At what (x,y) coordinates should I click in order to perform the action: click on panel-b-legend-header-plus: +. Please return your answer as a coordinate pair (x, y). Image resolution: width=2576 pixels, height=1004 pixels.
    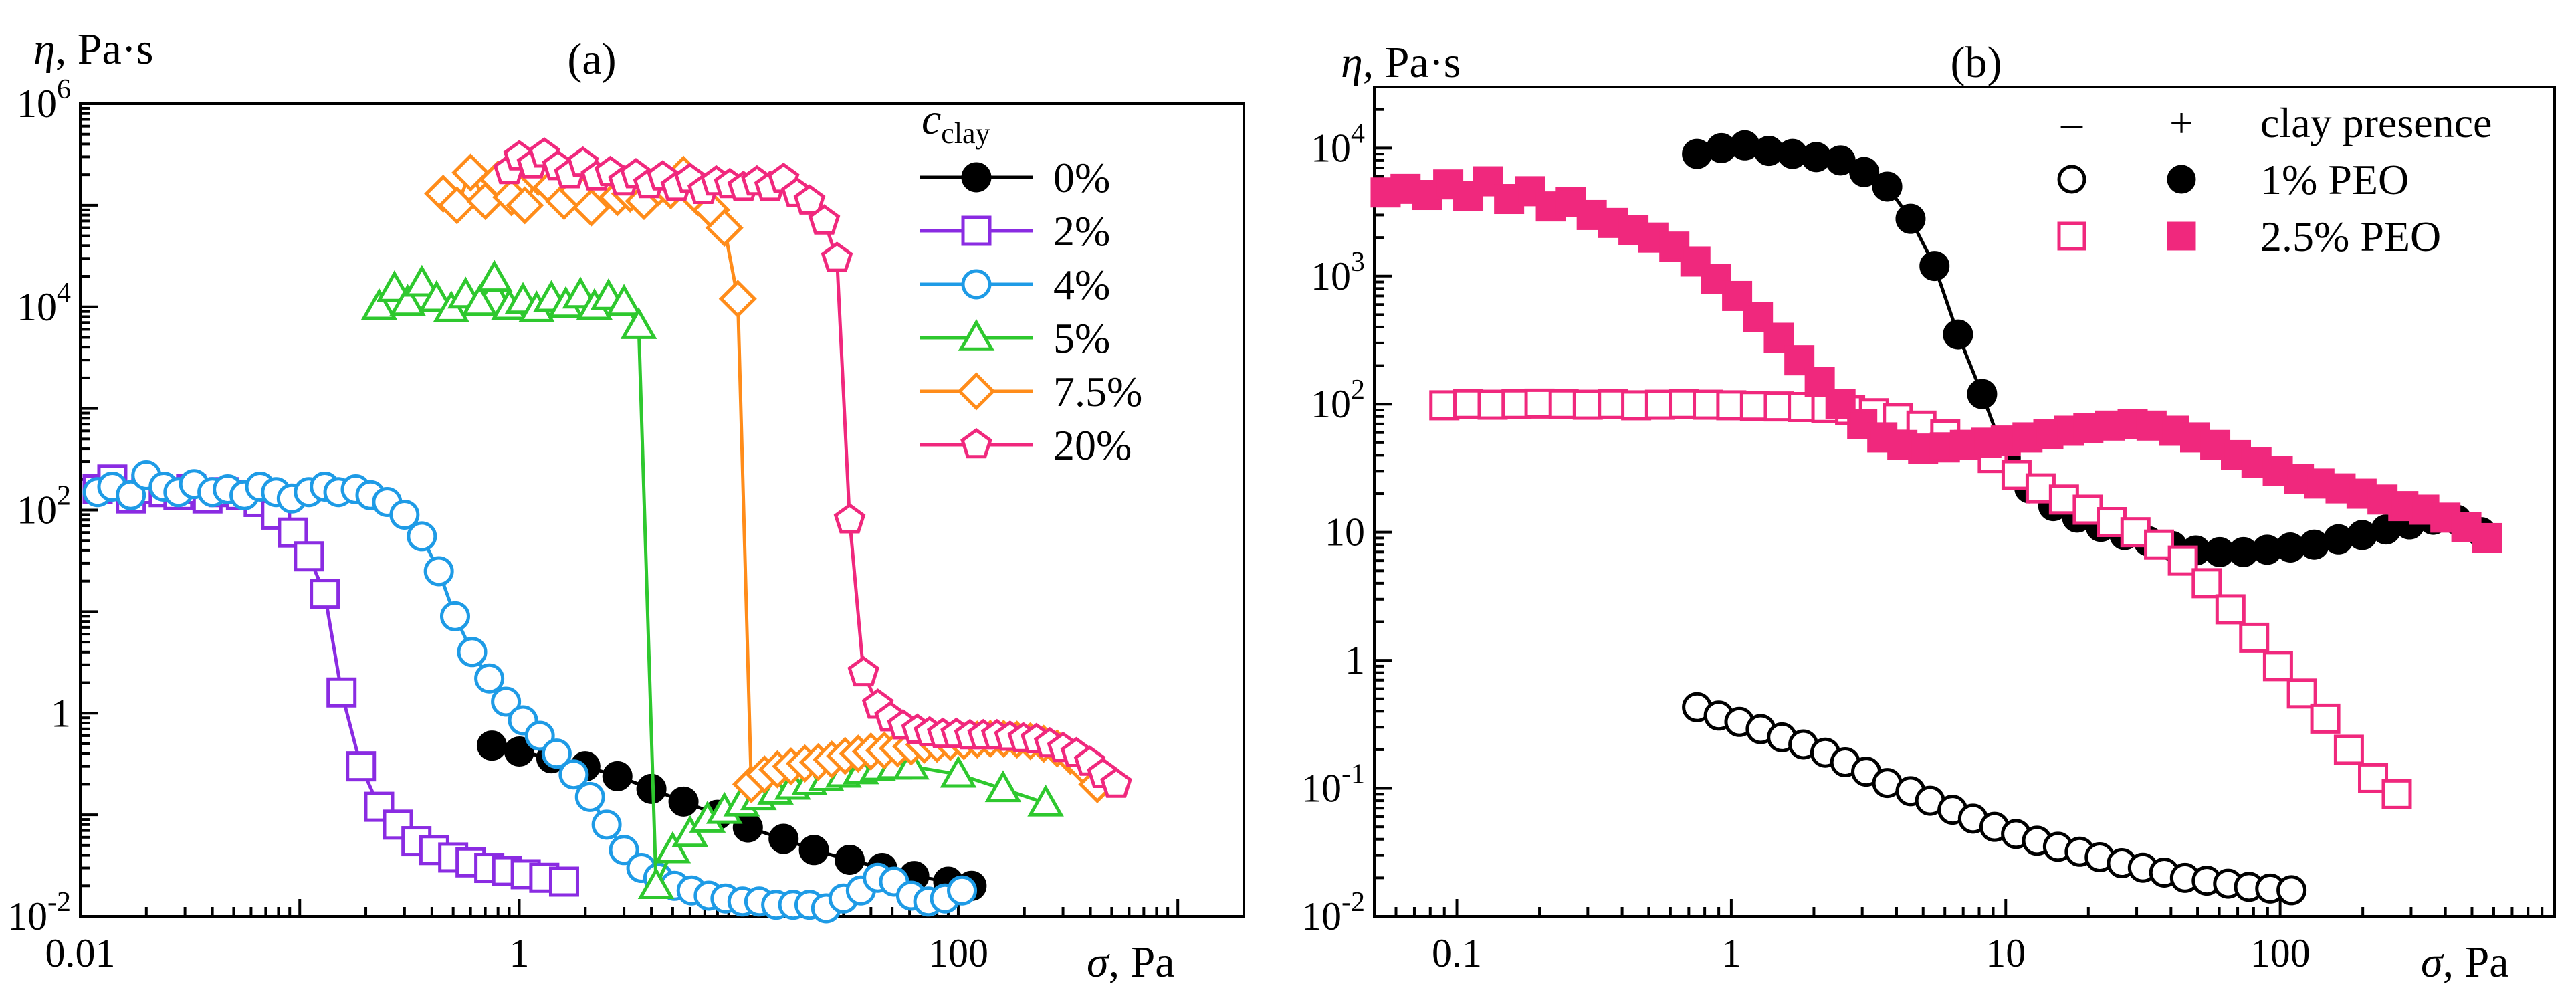
    Looking at the image, I should click on (2181, 122).